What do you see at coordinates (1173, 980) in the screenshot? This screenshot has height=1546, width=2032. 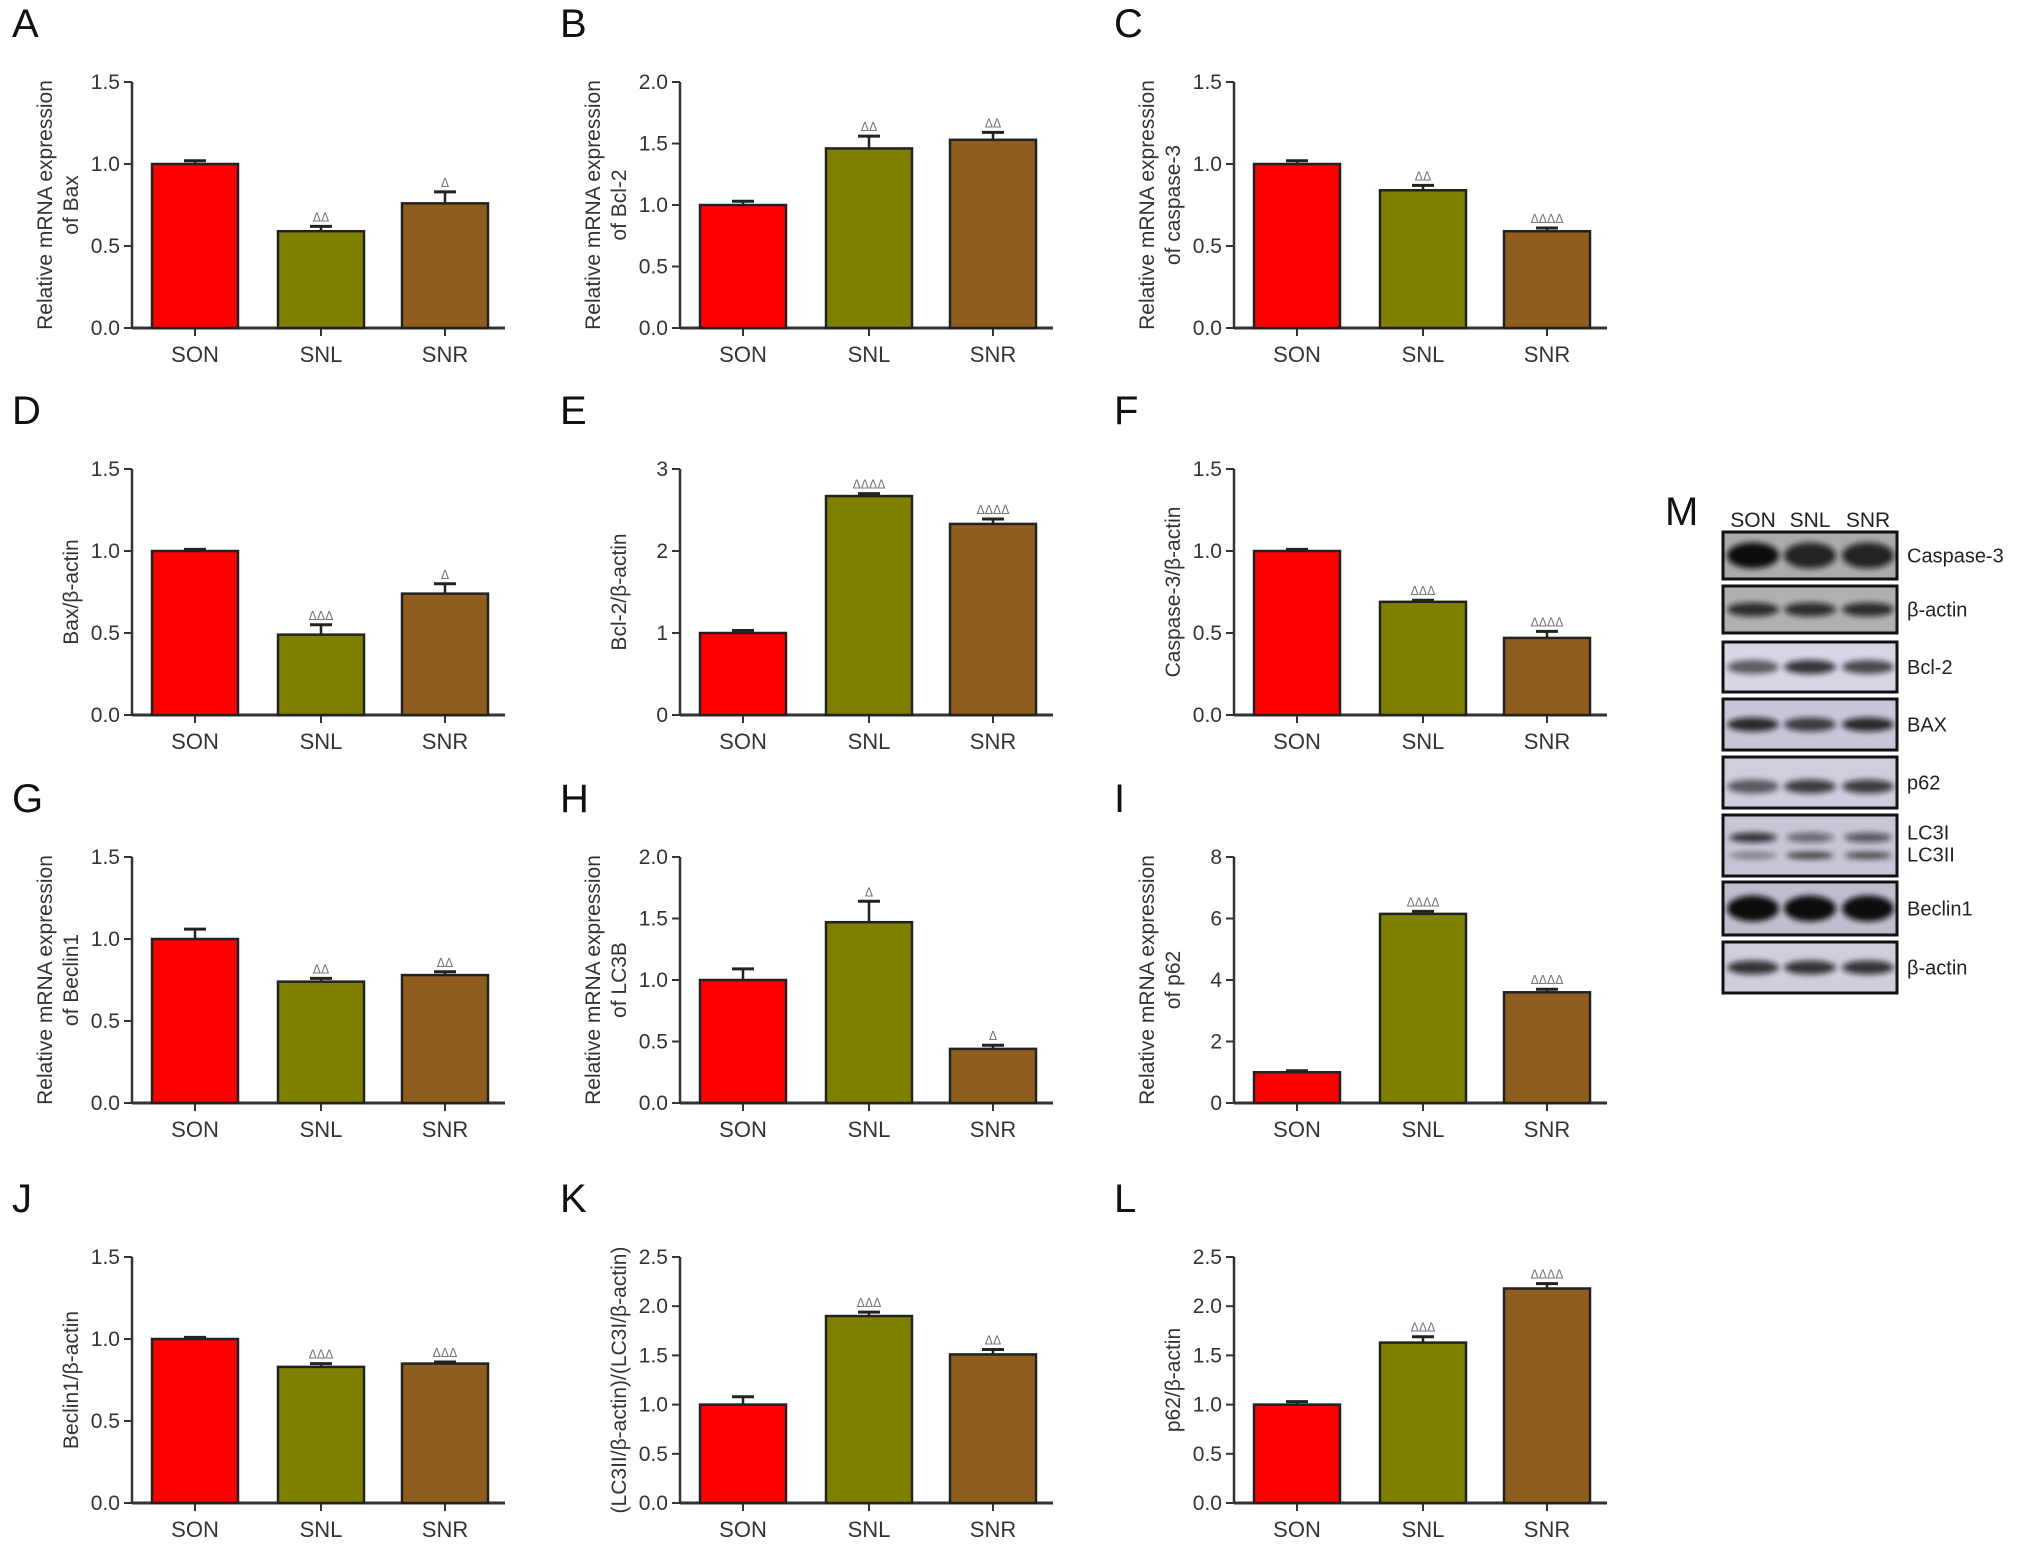 I see `y-axis-label-line: of p62` at bounding box center [1173, 980].